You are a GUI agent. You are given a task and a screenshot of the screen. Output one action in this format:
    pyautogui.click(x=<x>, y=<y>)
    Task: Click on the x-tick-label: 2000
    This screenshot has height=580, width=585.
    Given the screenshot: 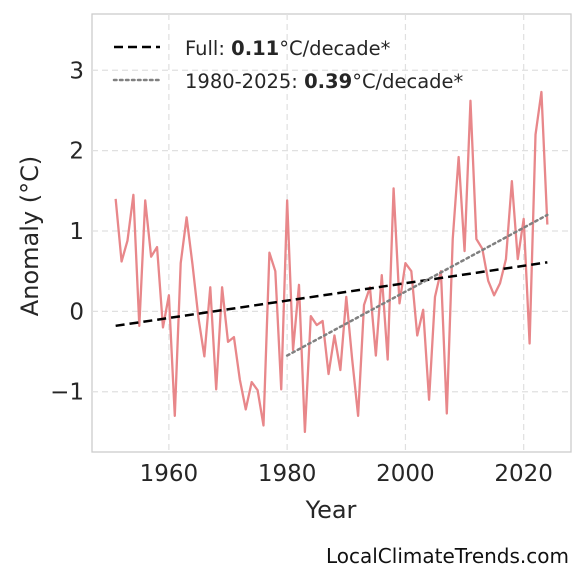 What is the action you would take?
    pyautogui.click(x=405, y=474)
    